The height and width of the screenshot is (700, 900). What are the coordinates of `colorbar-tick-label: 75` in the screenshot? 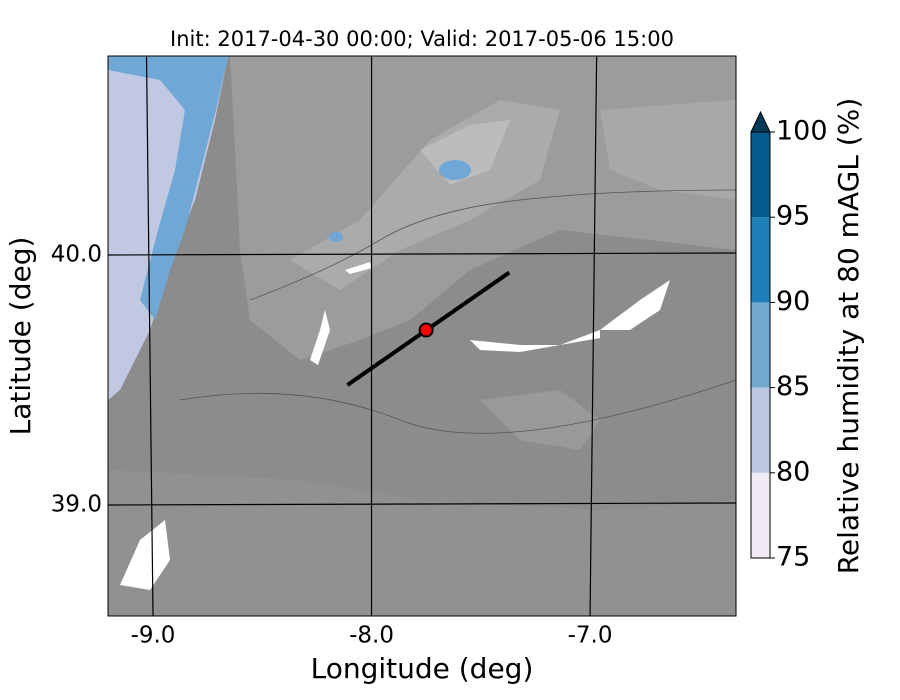 It's located at (793, 557).